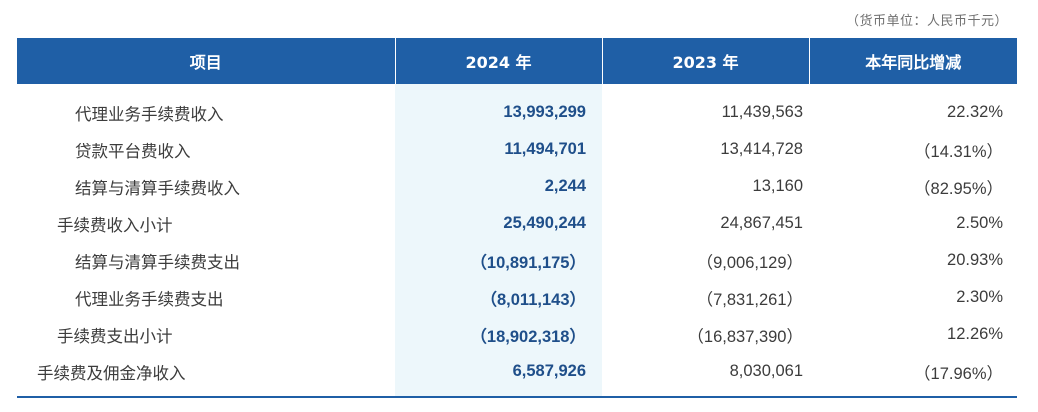 Image resolution: width=1038 pixels, height=412 pixels. Describe the element at coordinates (498, 223) in the screenshot. I see `row-value-2024: 25,490,244` at that location.